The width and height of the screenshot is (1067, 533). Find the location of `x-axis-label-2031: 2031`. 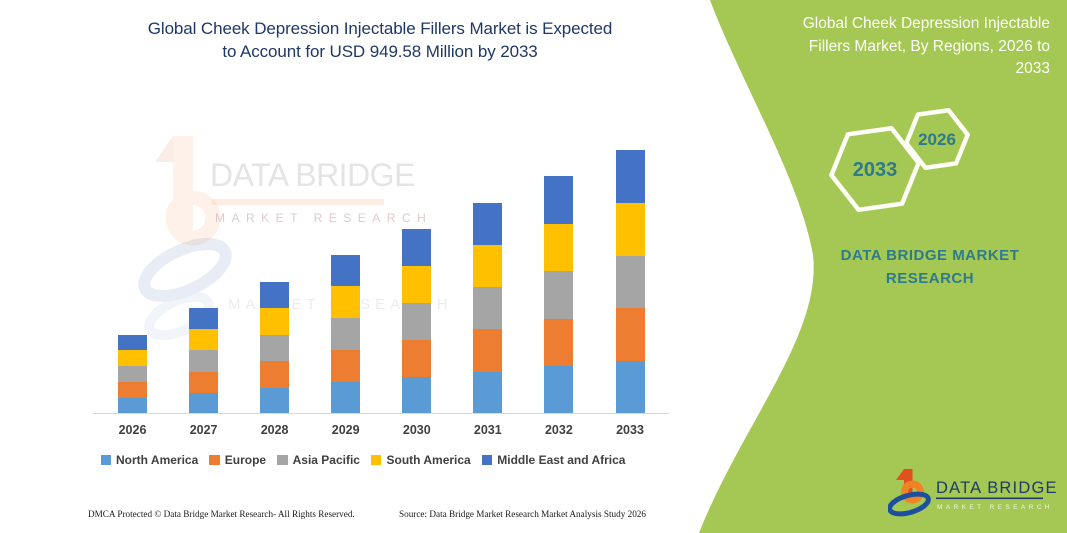

x-axis-label-2031: 2031 is located at coordinates (487, 430).